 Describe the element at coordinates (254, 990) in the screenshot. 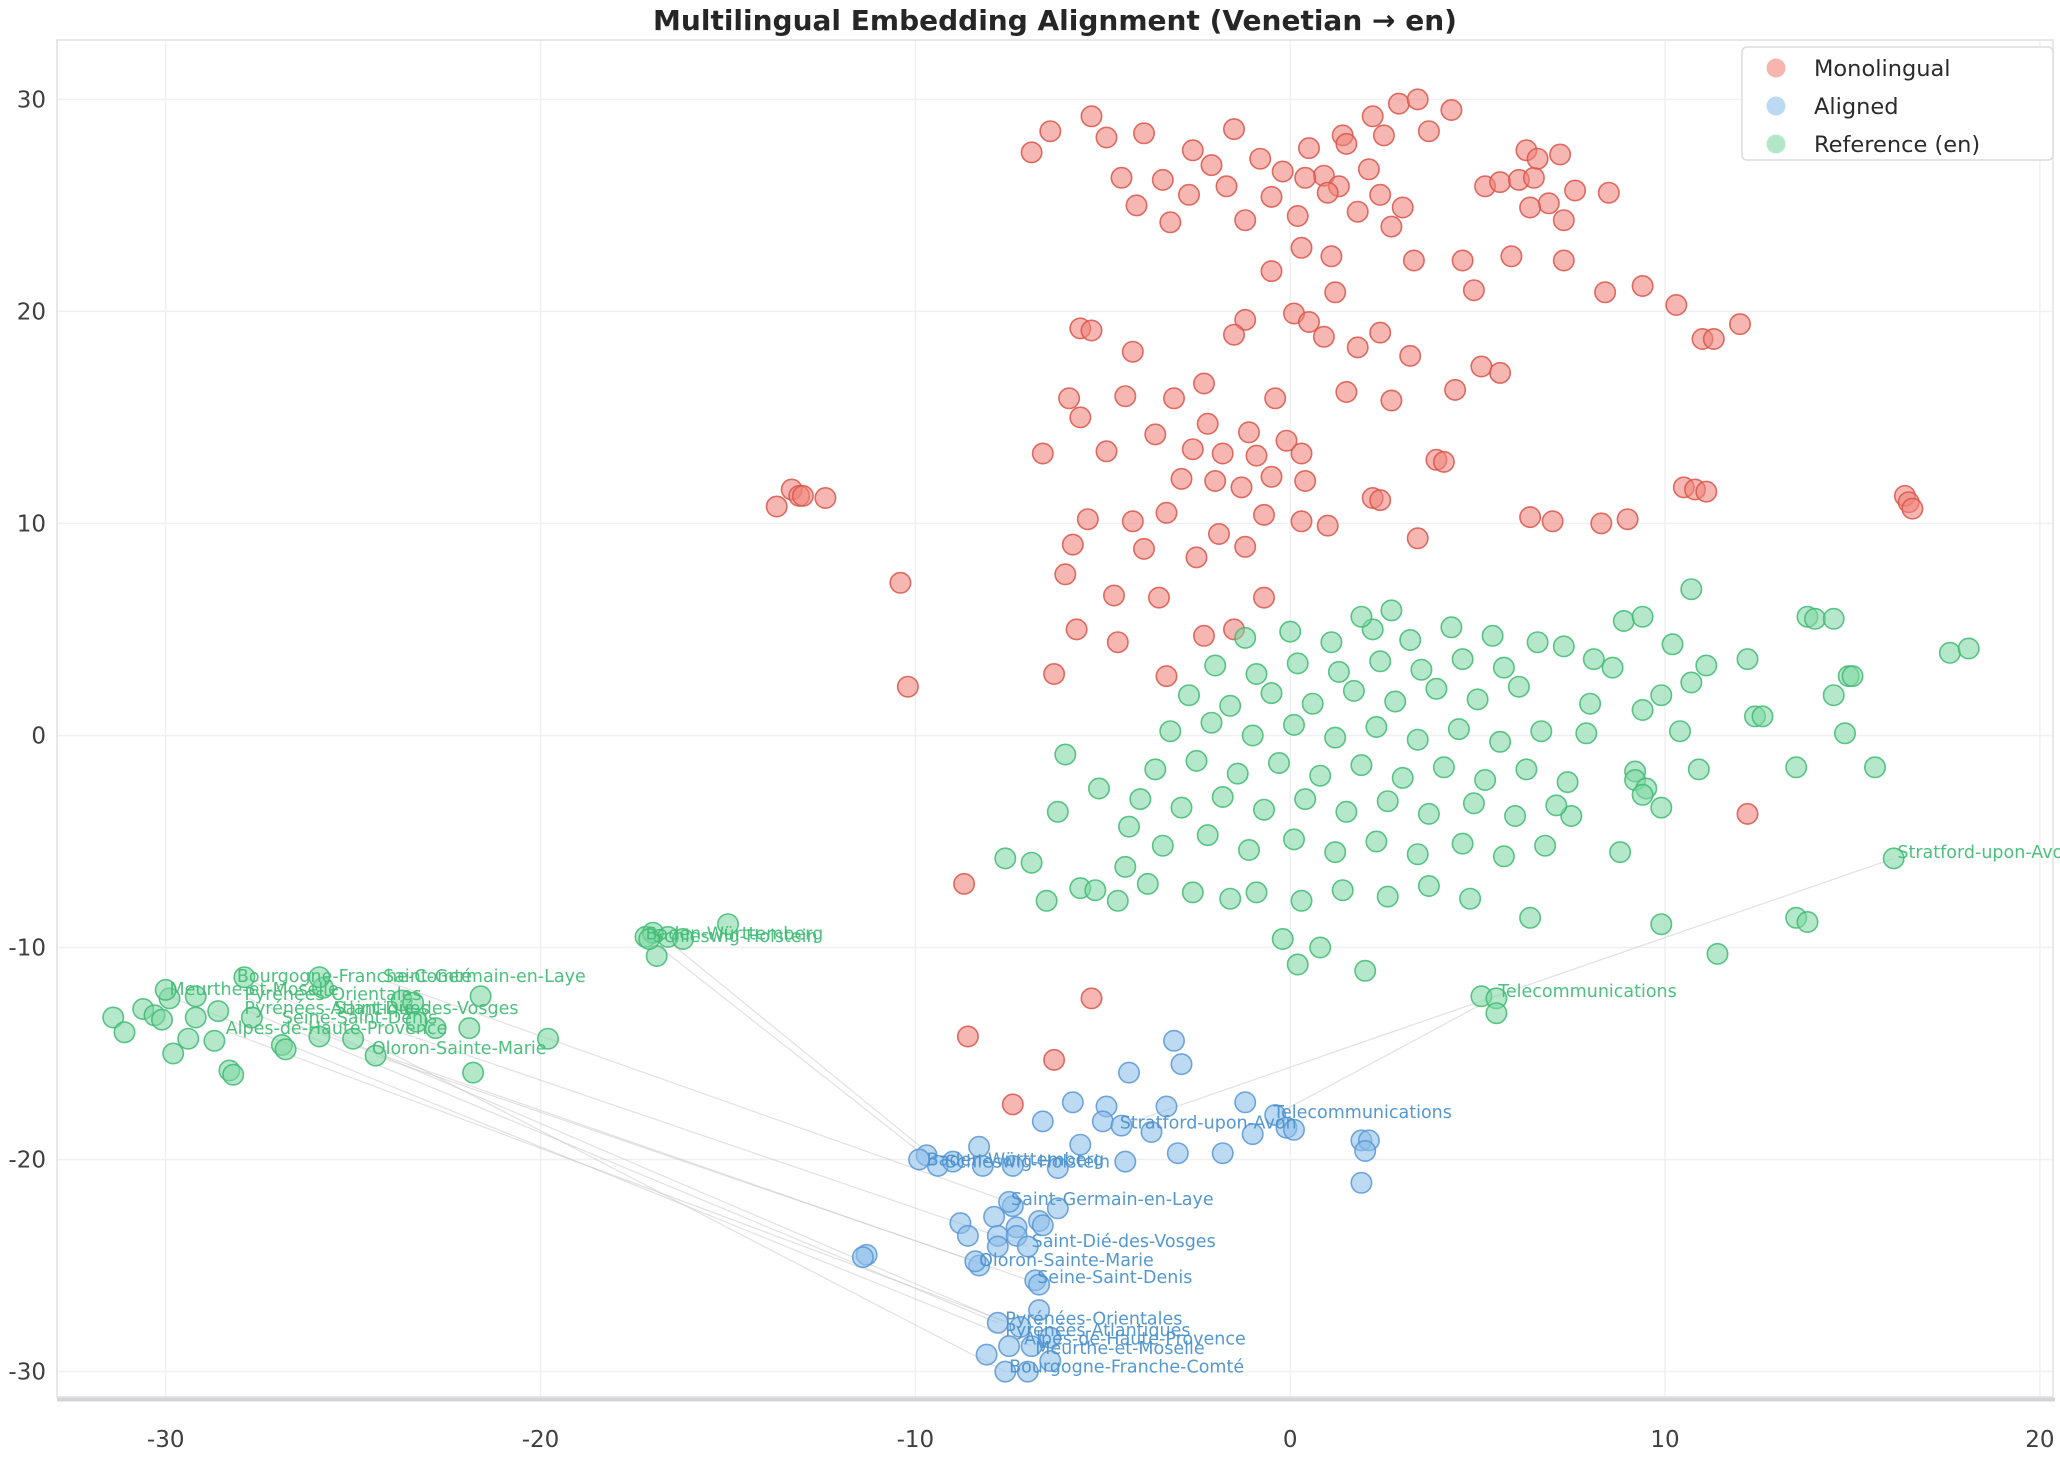

I see `annotation-label-reference: Meurthe-et-Moselle` at that location.